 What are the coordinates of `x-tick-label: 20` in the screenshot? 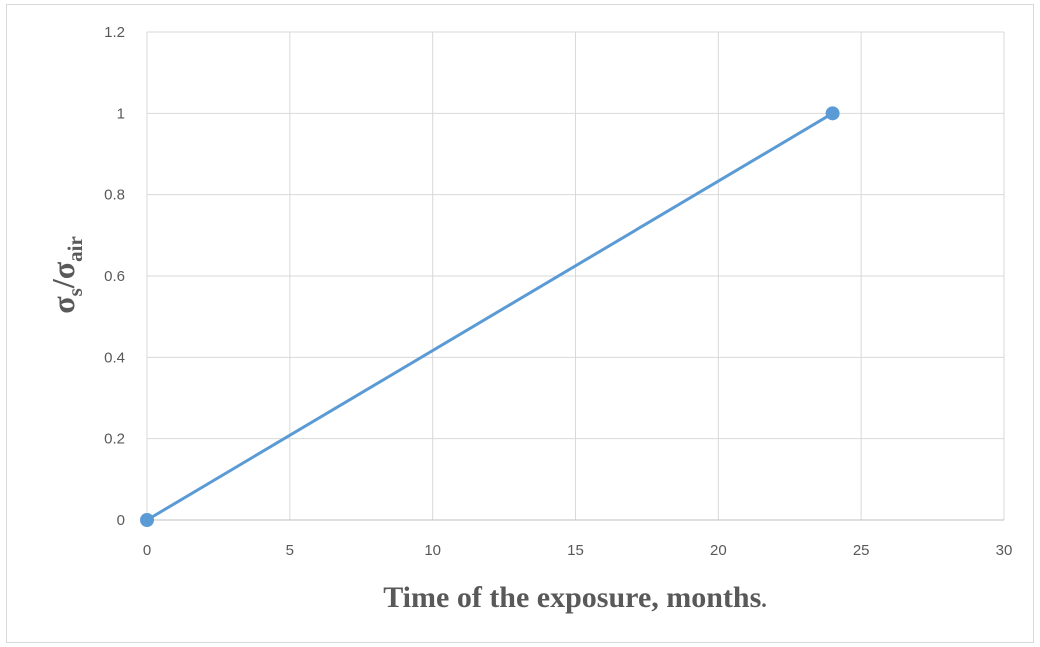 It's located at (718, 550).